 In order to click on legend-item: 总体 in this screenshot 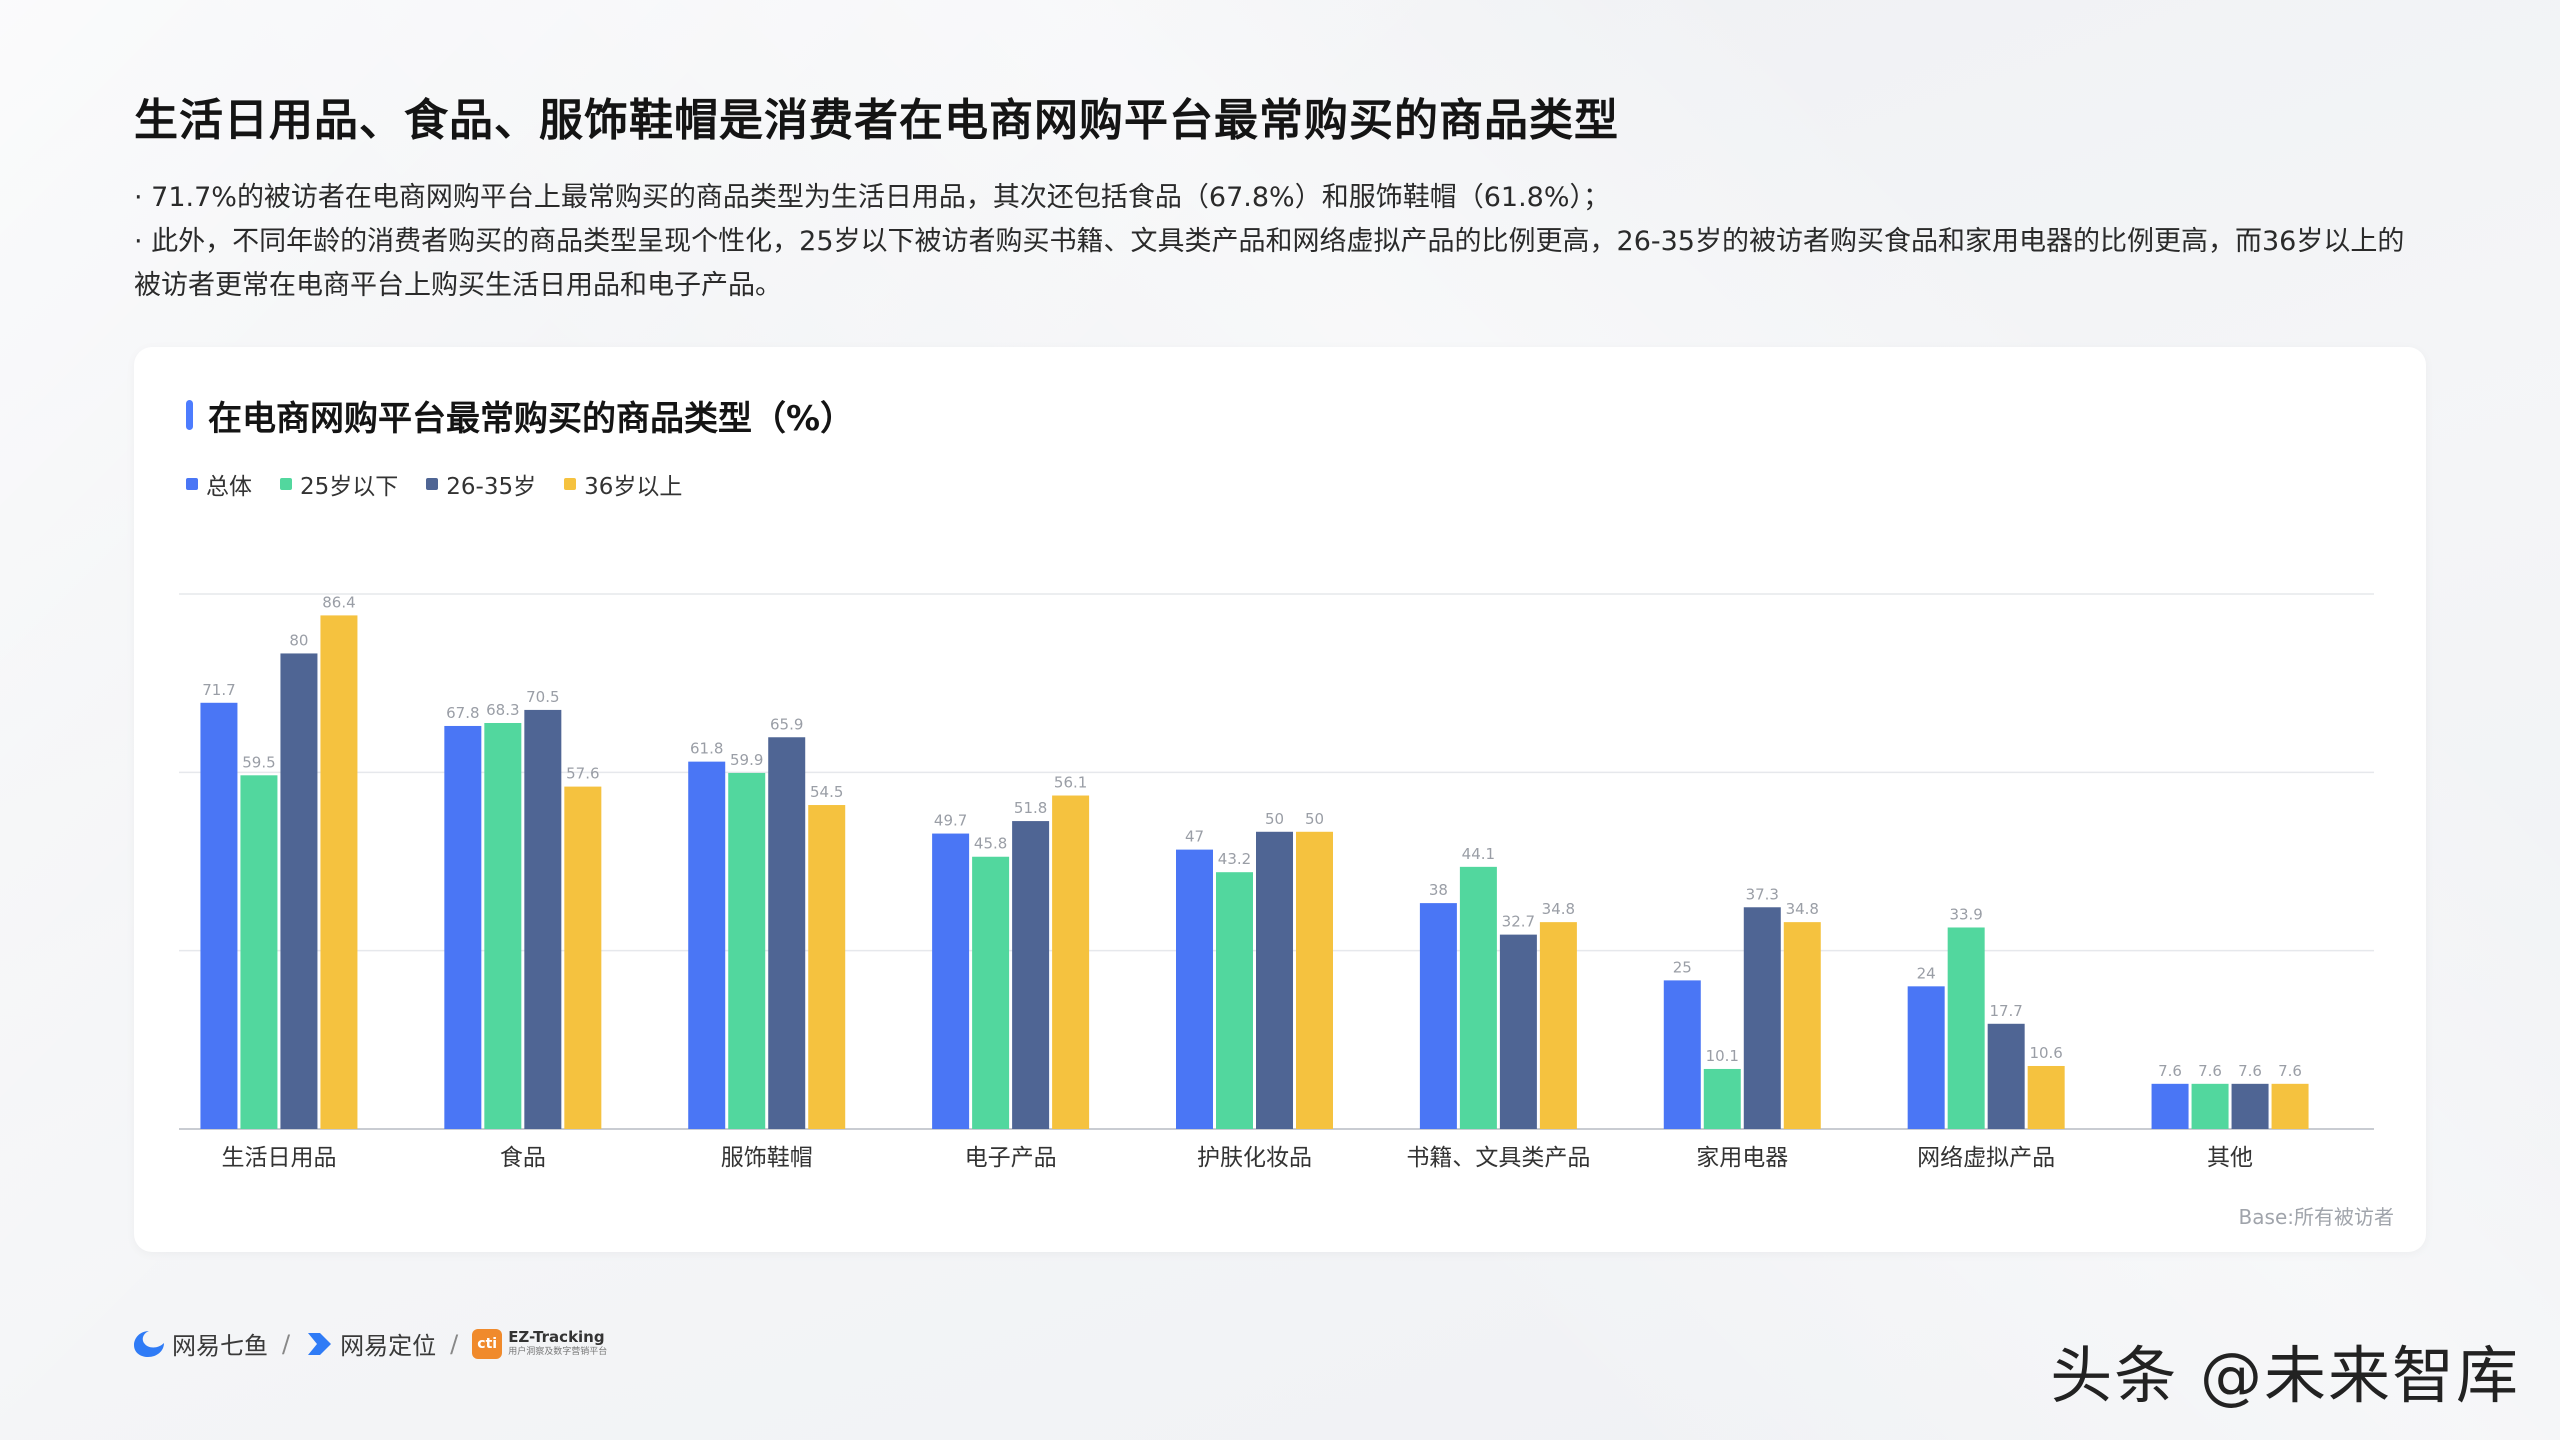, I will do `click(219, 484)`.